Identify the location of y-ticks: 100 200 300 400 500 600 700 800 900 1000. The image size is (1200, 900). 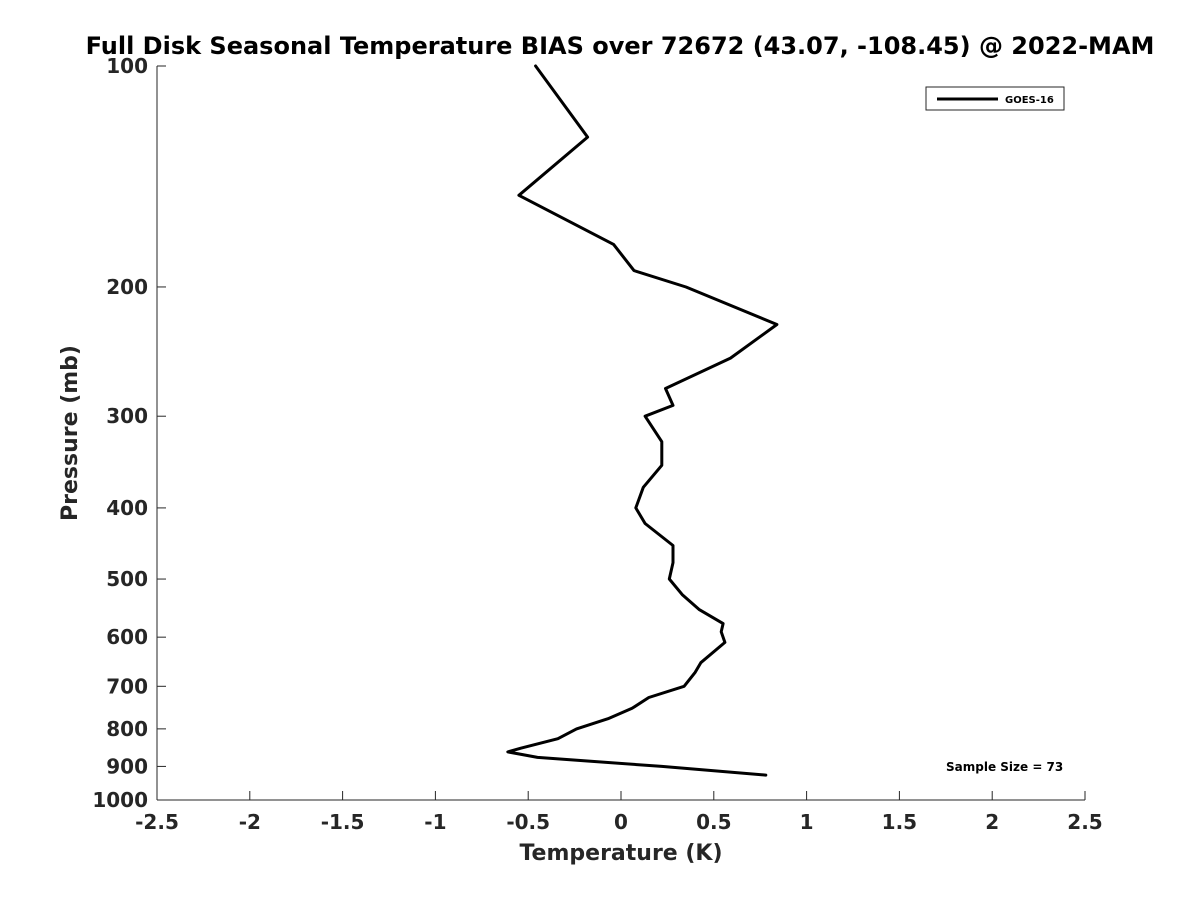
(129, 433).